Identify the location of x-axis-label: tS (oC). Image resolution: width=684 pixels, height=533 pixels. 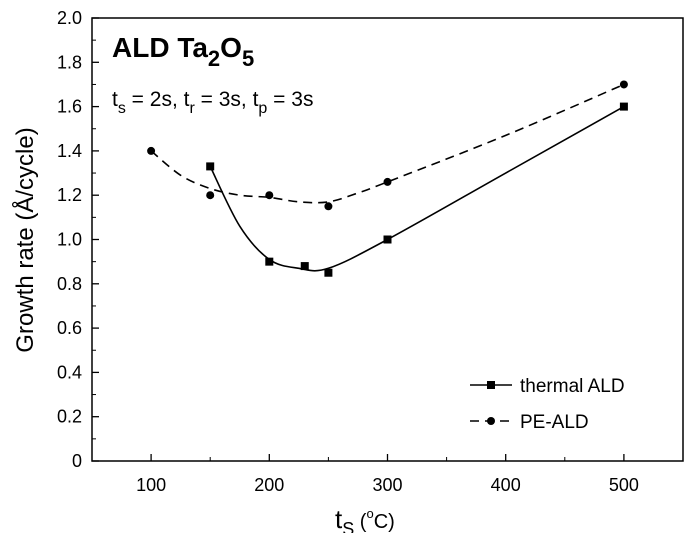
(365, 518).